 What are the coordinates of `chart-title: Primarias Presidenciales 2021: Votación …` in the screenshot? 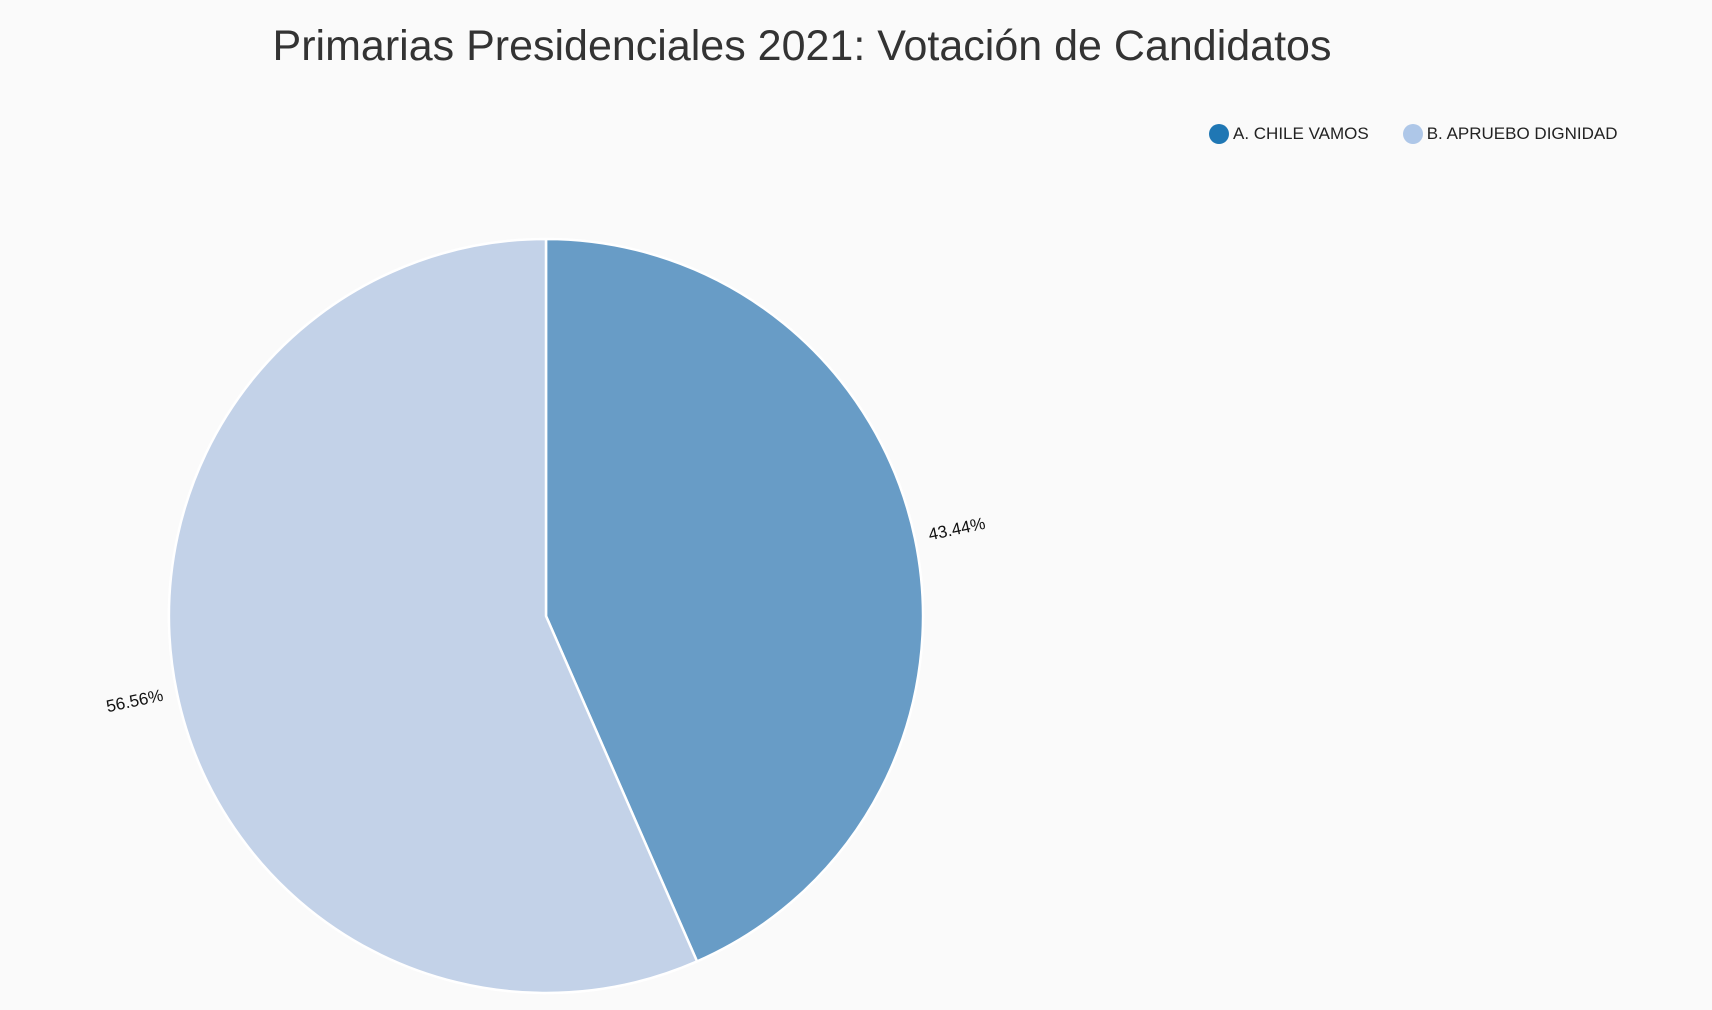 It's located at (802, 46).